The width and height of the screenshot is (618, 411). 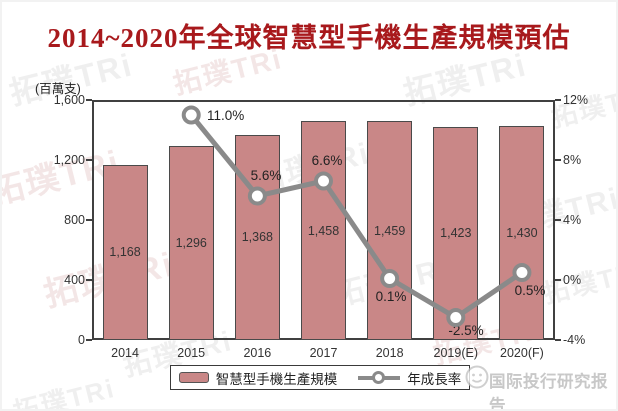 What do you see at coordinates (530, 290) in the screenshot?
I see `growth-value-label: 0.5%` at bounding box center [530, 290].